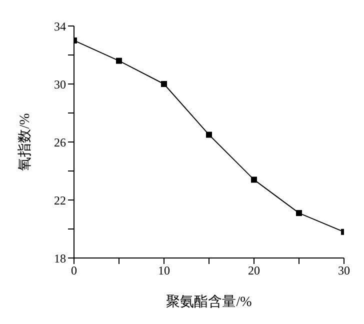  Describe the element at coordinates (164, 271) in the screenshot. I see `x-tick-label: 10` at that location.